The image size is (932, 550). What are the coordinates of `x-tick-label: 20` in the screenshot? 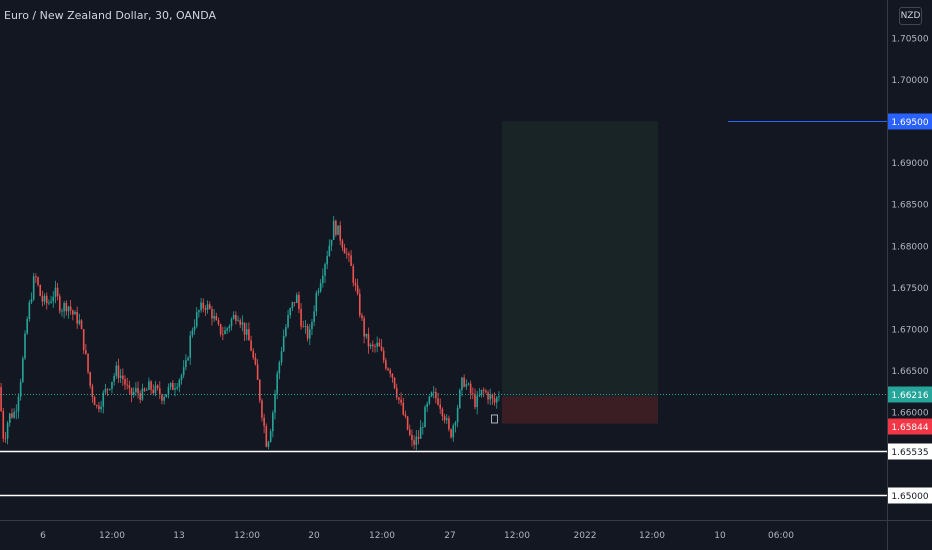 It's located at (314, 536).